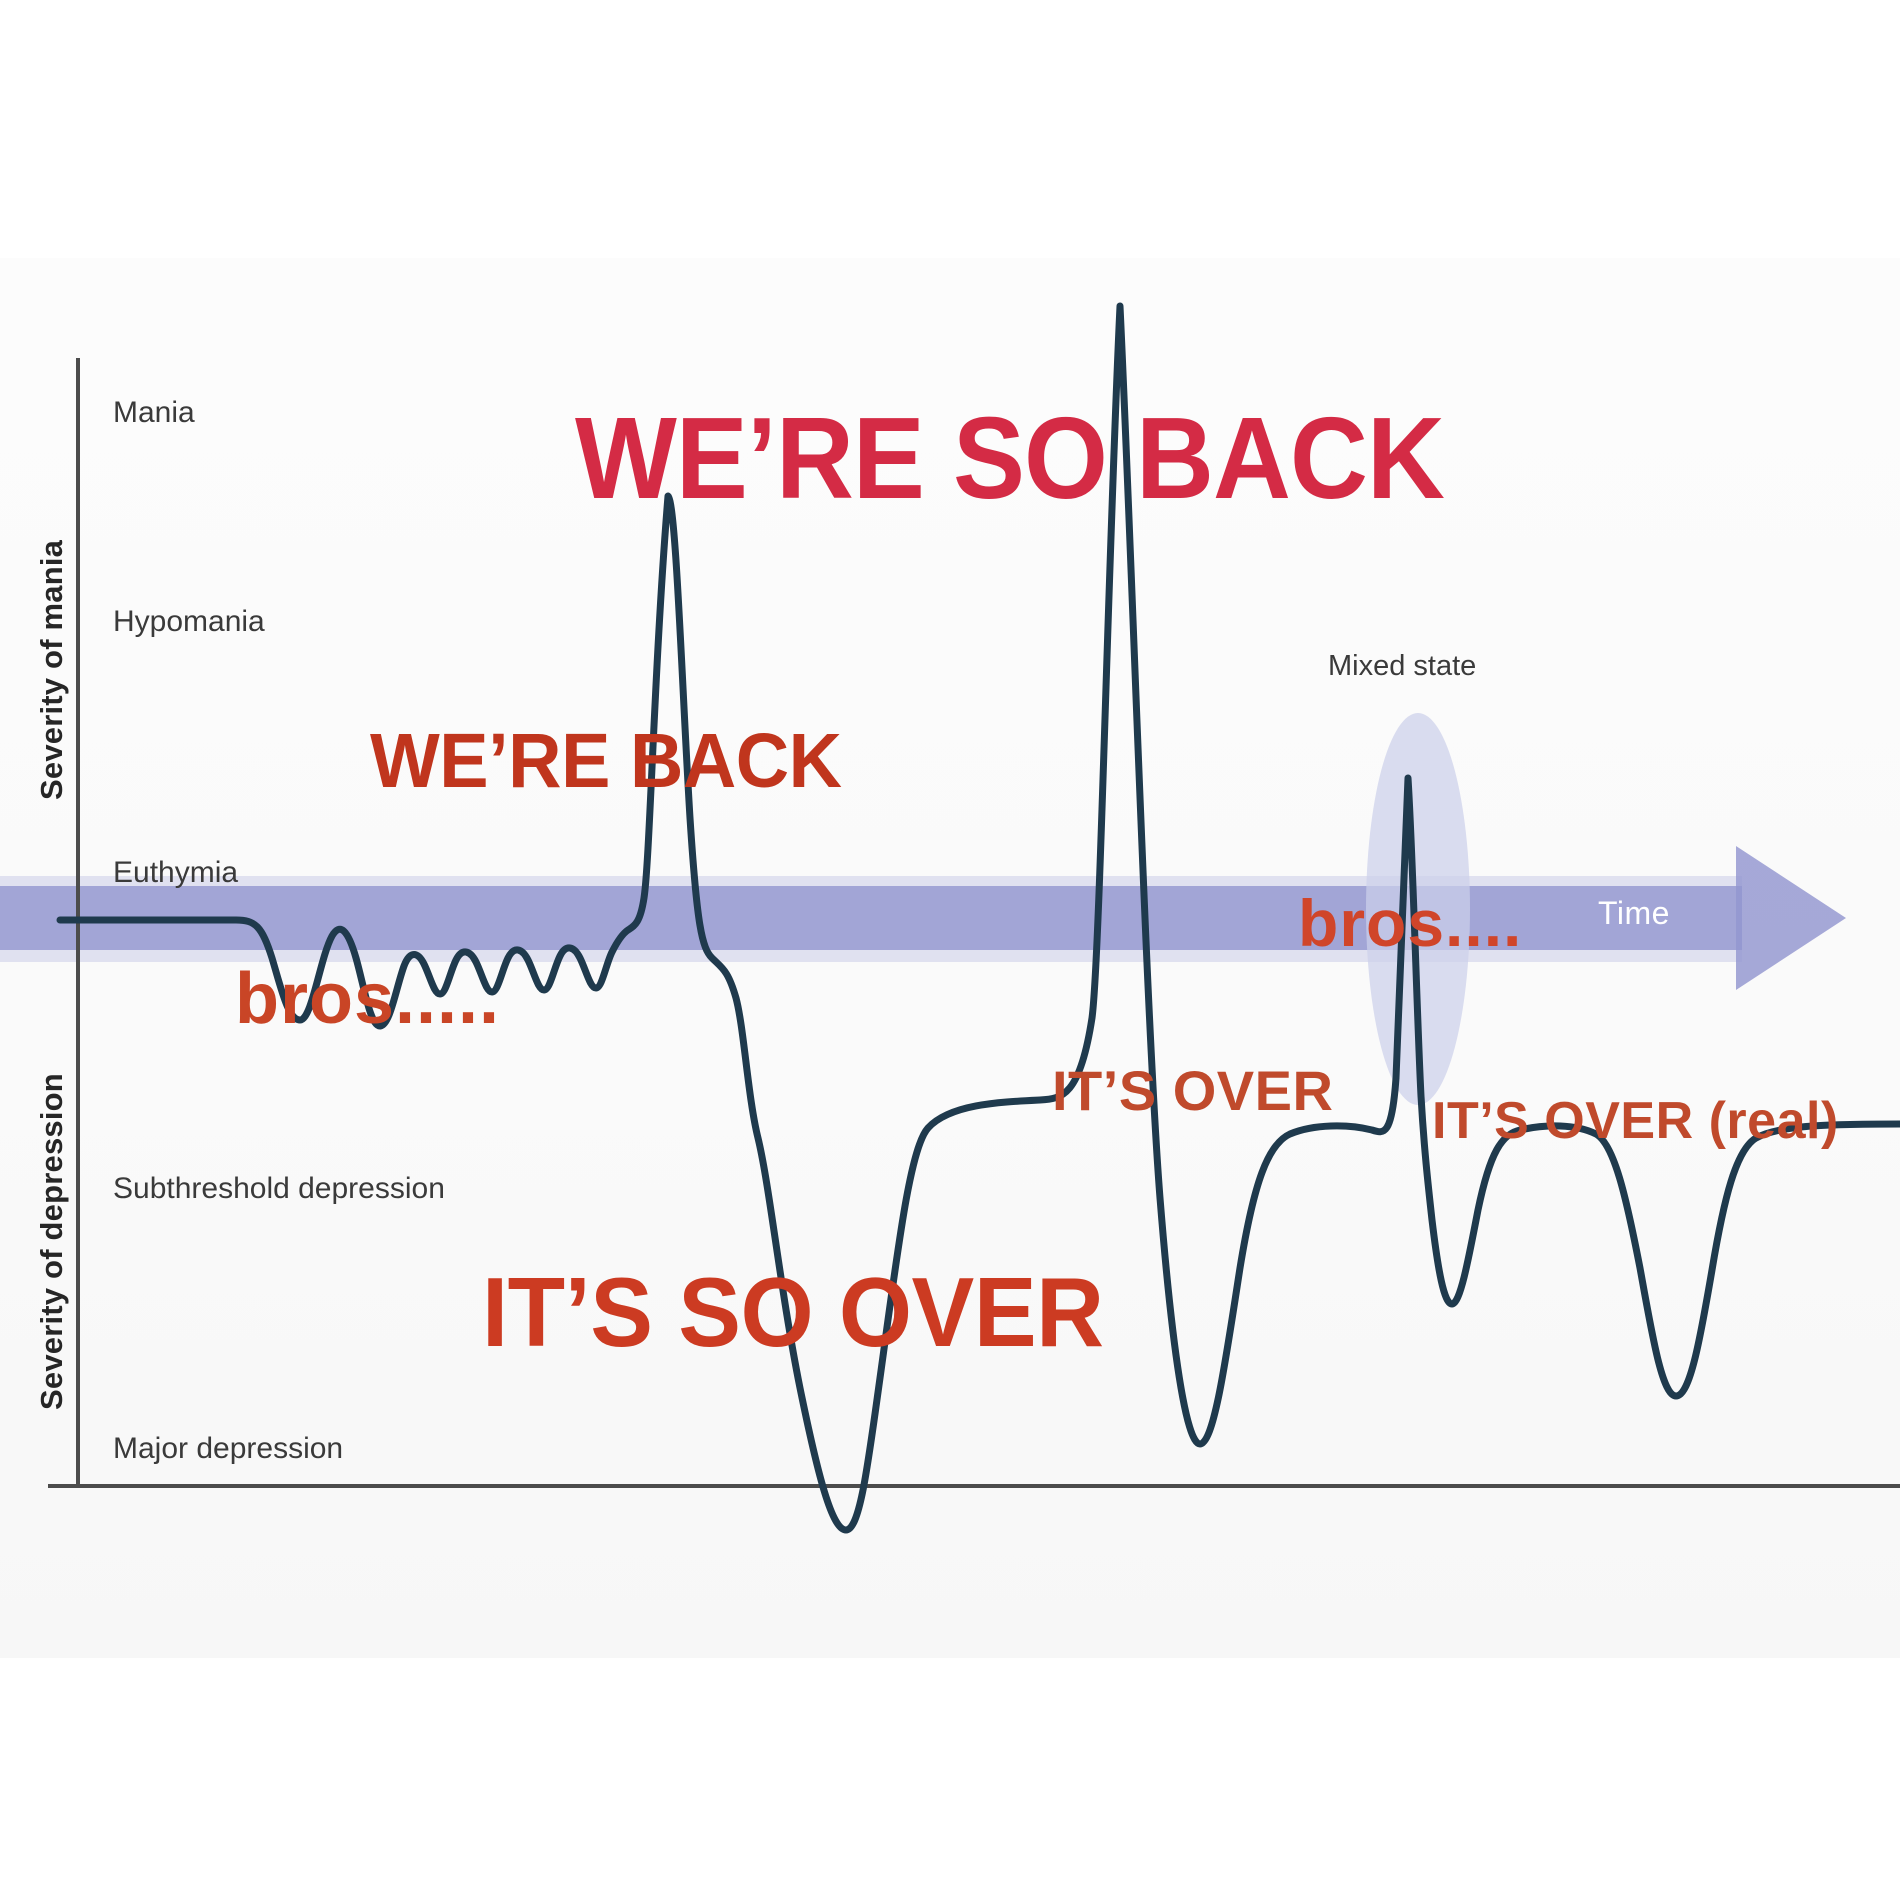  I want to click on meme-text-its-so-over: IT’S SO OVER, so click(793, 1312).